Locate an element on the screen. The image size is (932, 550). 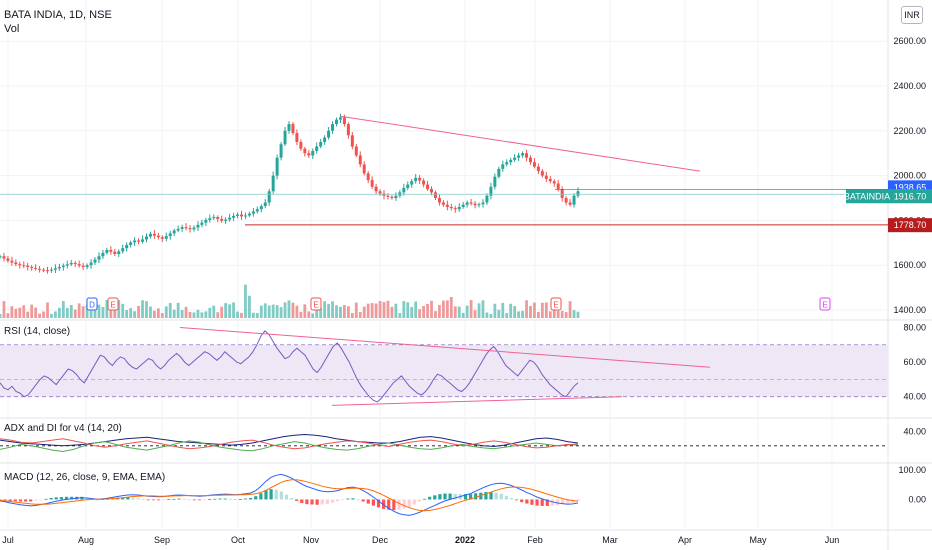
volume-label: Vol is located at coordinates (12, 29).